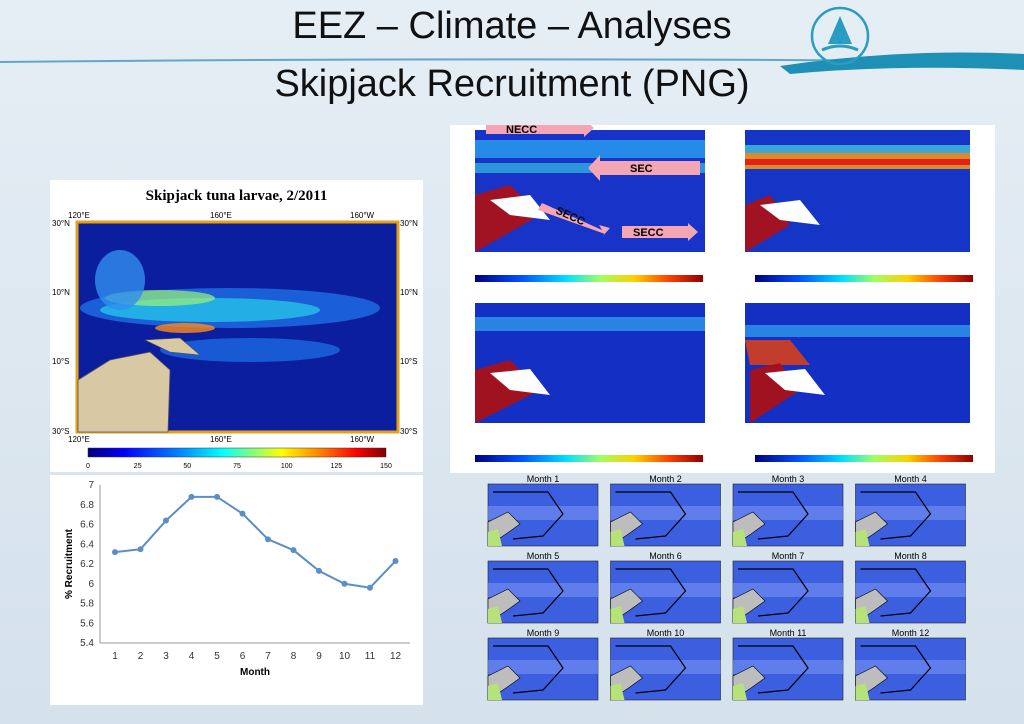 Image resolution: width=1024 pixels, height=724 pixels. What do you see at coordinates (87, 544) in the screenshot?
I see `y-tick-label: 6.4` at bounding box center [87, 544].